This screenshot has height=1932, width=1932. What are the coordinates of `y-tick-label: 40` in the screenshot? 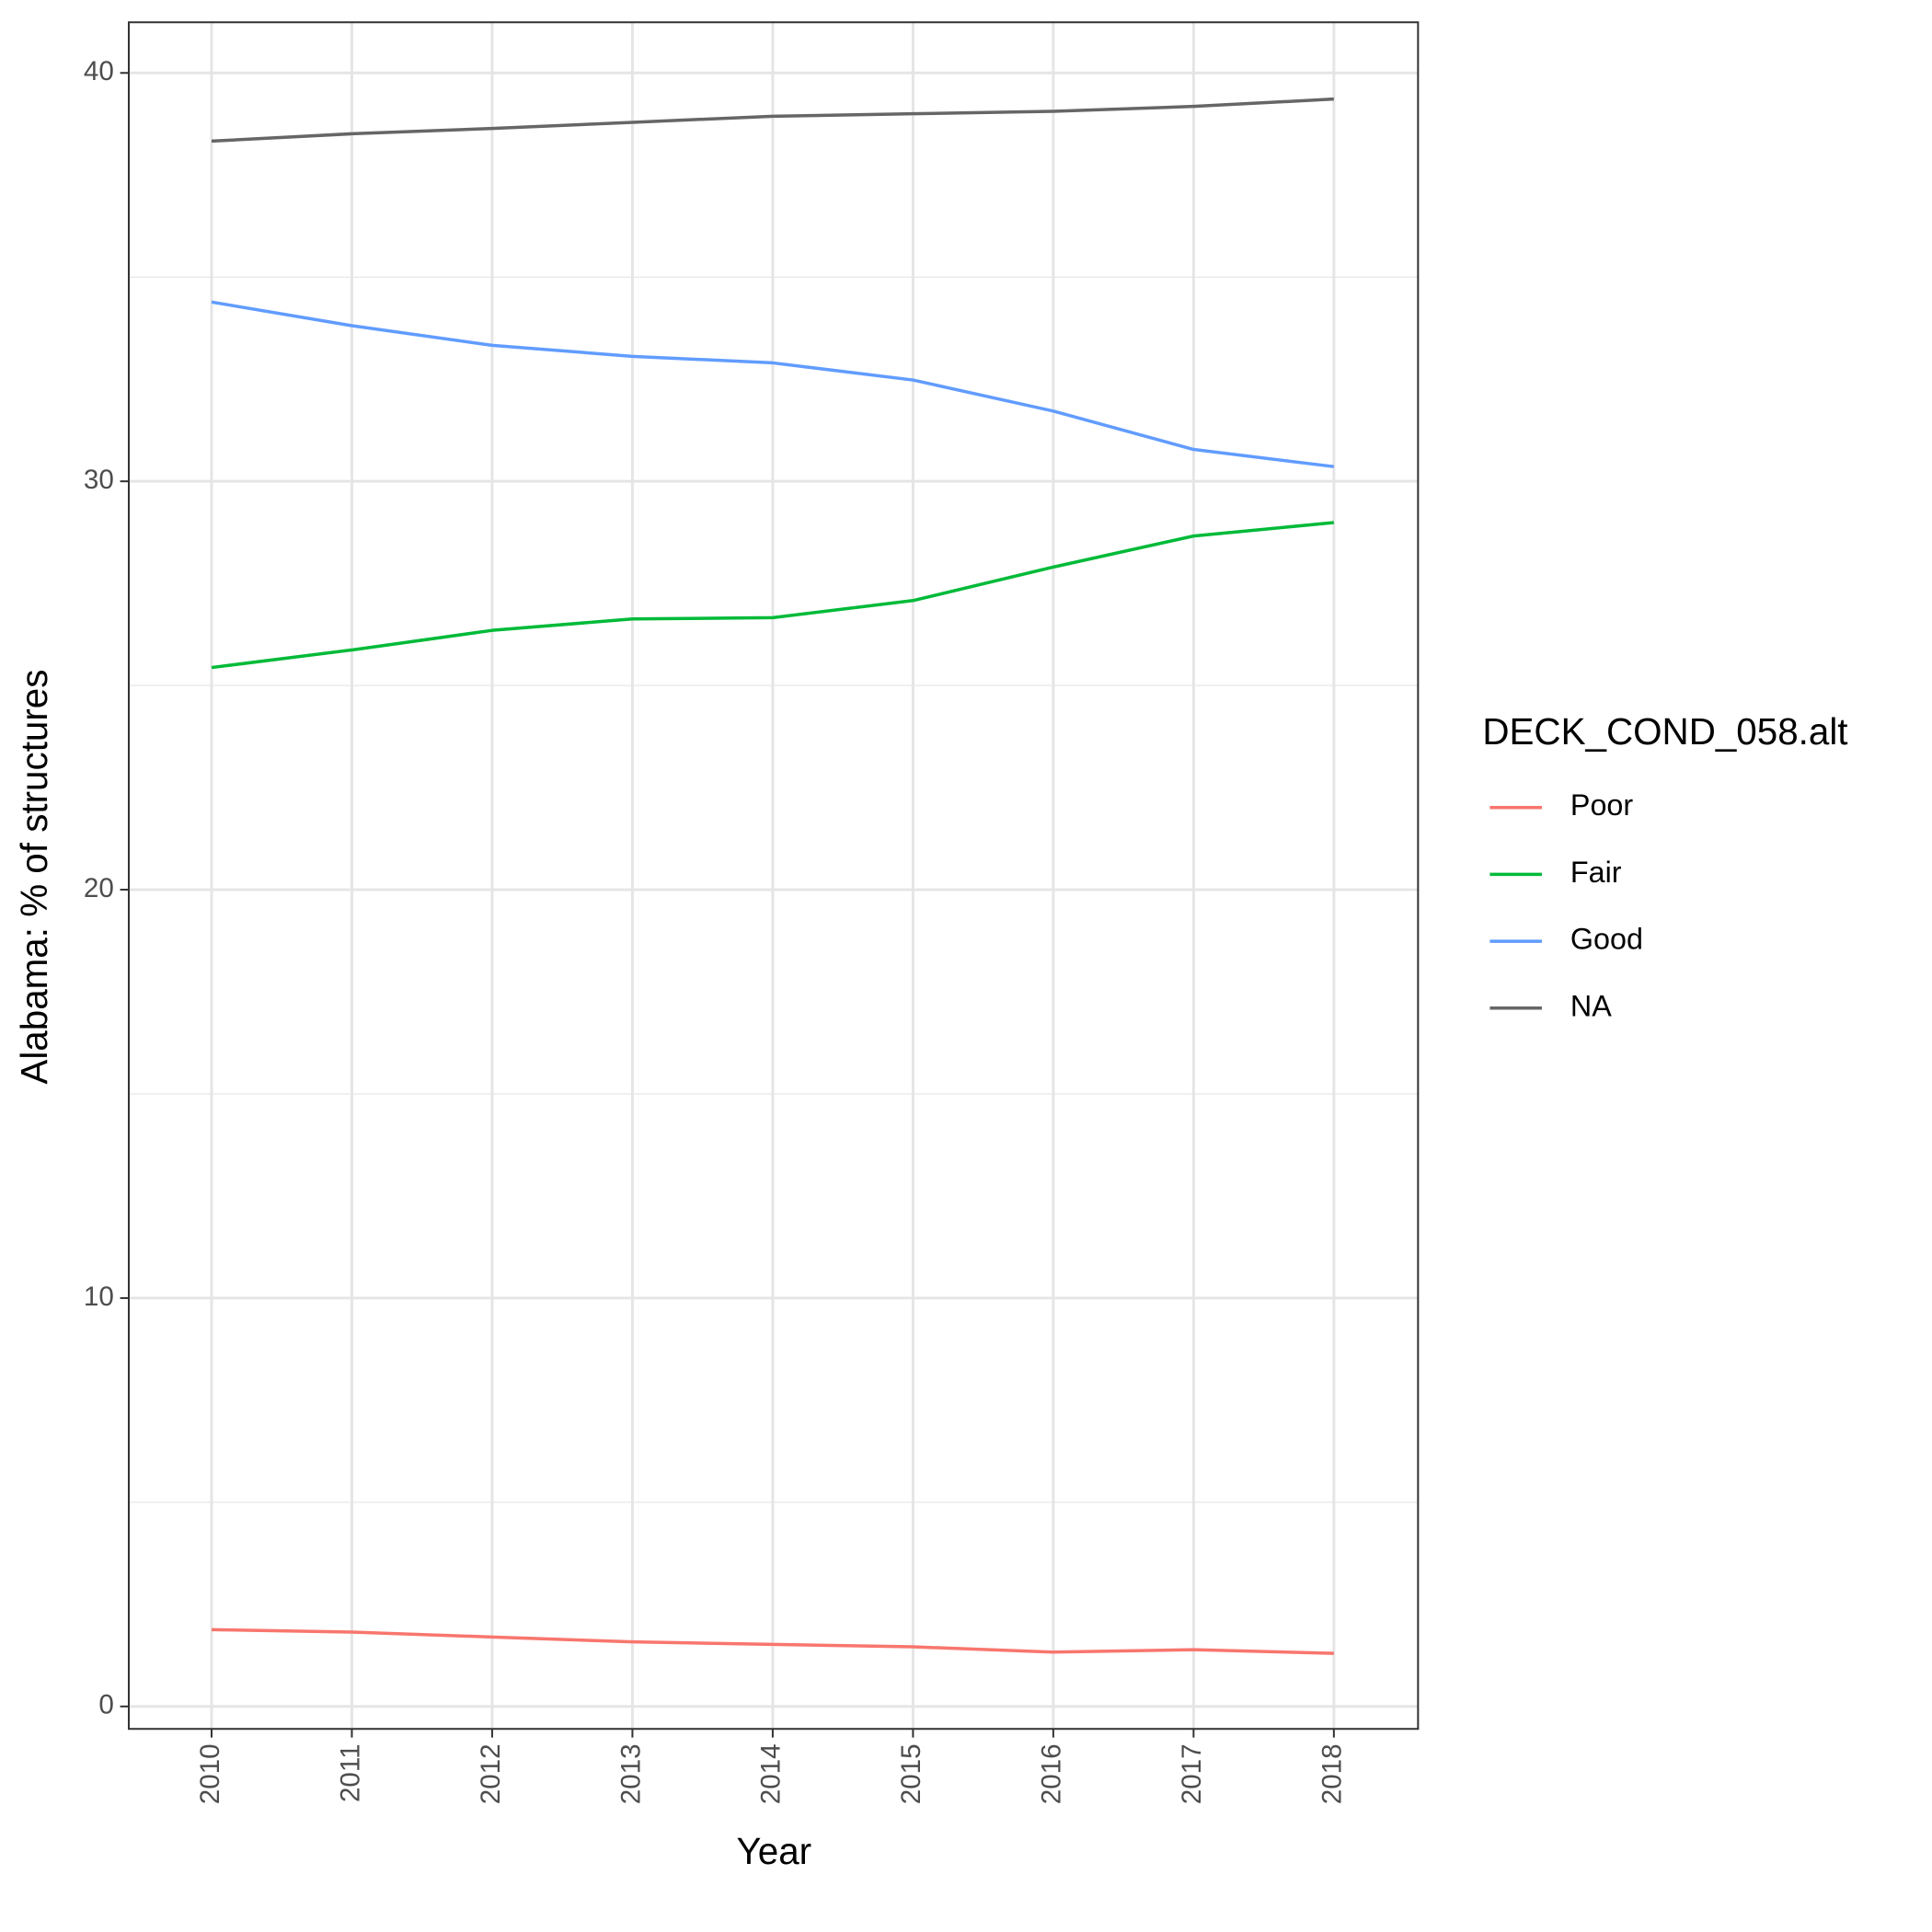 It's located at (99, 71).